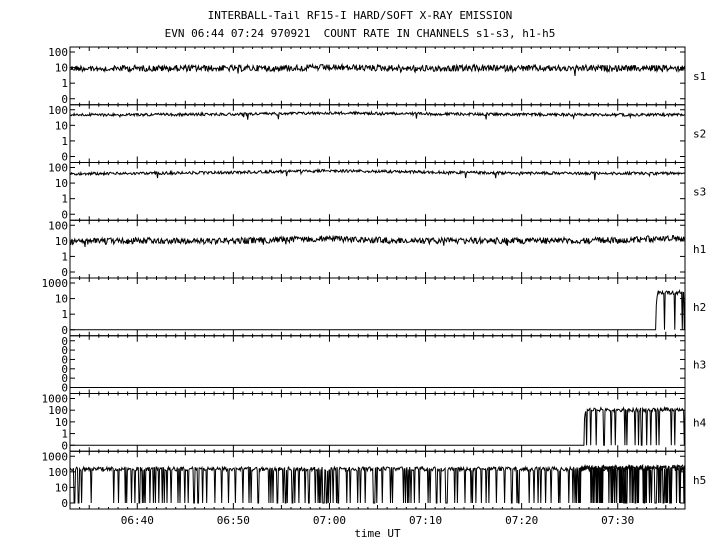 This screenshot has height=550, width=720. I want to click on x-tick-label: 07:10, so click(425, 520).